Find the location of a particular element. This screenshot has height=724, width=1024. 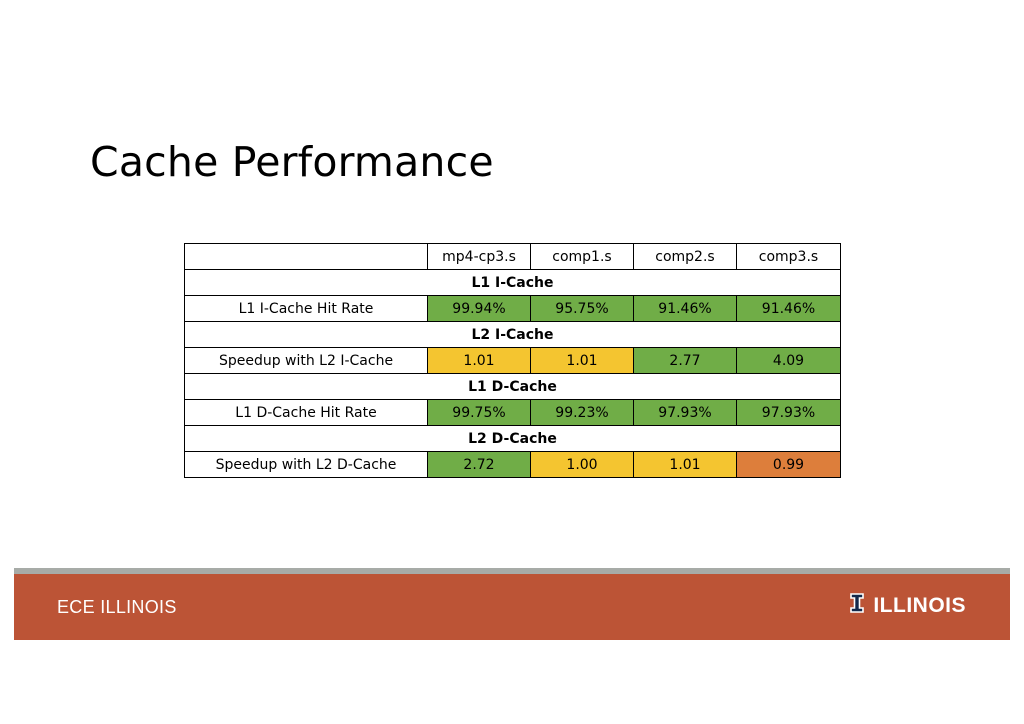

column-header: comp2.s is located at coordinates (685, 256).